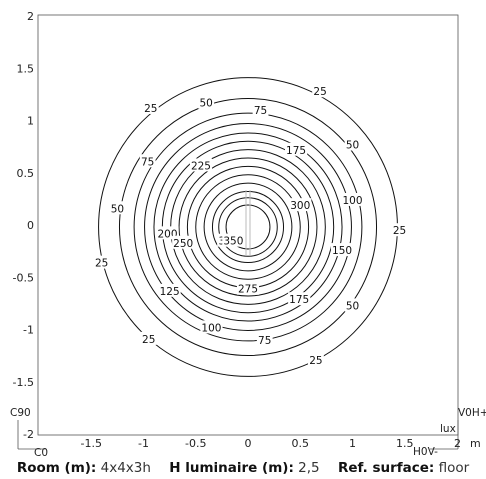  Describe the element at coordinates (28, 330) in the screenshot. I see `y-tick-label: -1` at that location.